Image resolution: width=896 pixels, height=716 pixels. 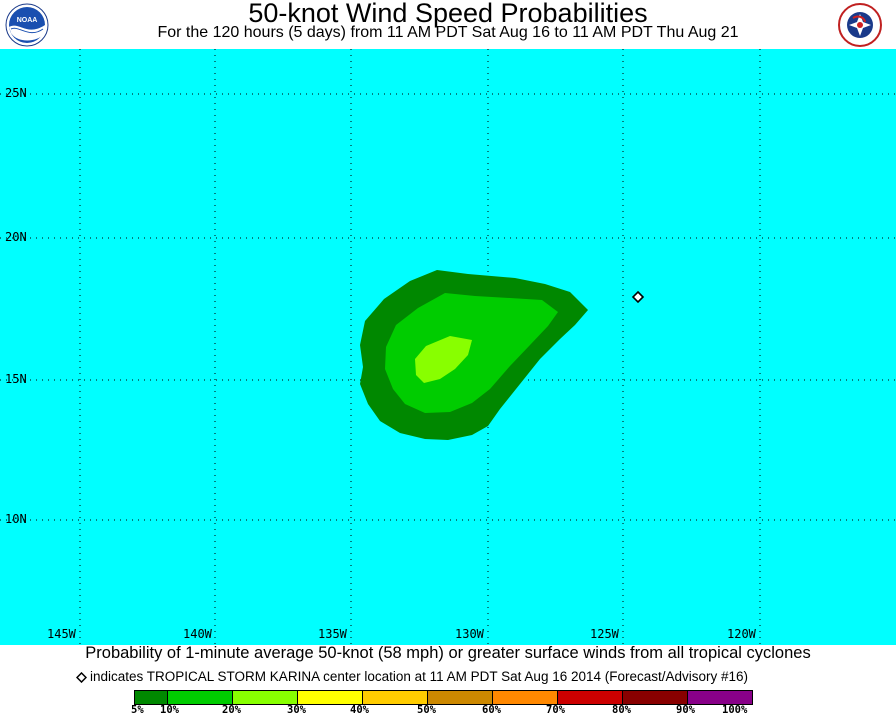 I want to click on lat-label-25n: 25N, so click(x=16, y=93).